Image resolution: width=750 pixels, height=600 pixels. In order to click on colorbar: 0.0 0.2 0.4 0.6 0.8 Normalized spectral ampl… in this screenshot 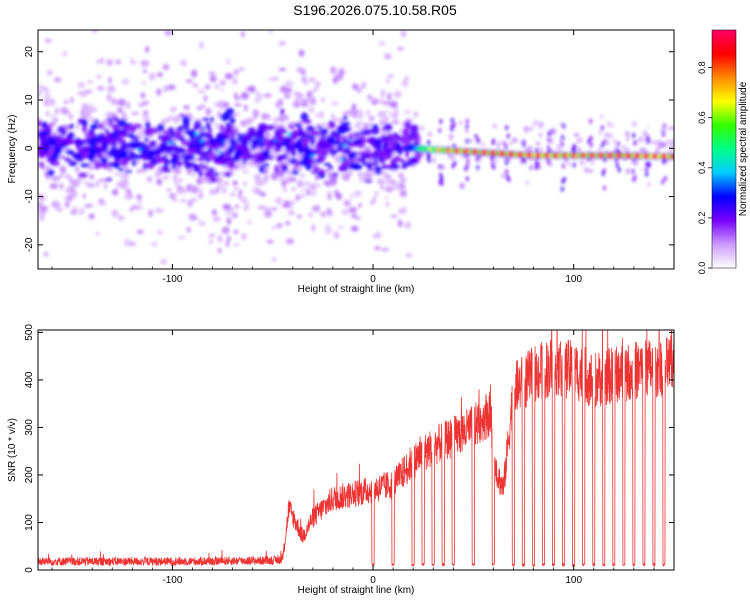, I will do `click(723, 151)`.